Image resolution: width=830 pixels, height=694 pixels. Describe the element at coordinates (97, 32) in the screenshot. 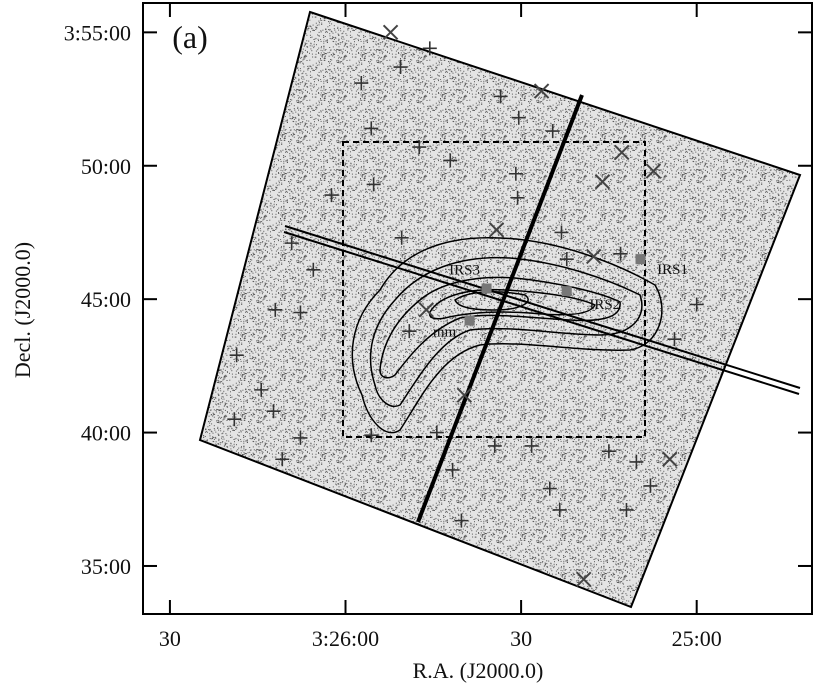

I see `y-tick-label: 3:55:00` at that location.